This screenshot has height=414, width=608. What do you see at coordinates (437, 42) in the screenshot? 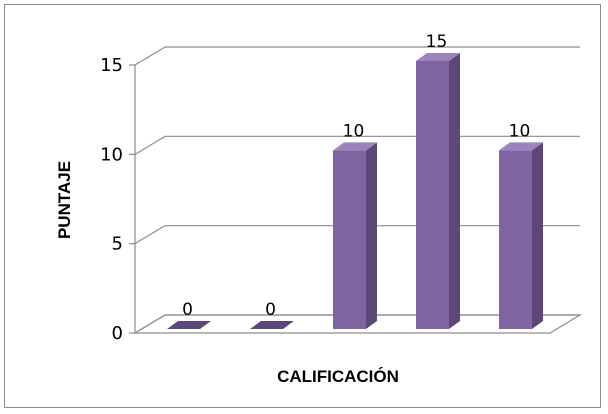
I see `data-label: 15` at bounding box center [437, 42].